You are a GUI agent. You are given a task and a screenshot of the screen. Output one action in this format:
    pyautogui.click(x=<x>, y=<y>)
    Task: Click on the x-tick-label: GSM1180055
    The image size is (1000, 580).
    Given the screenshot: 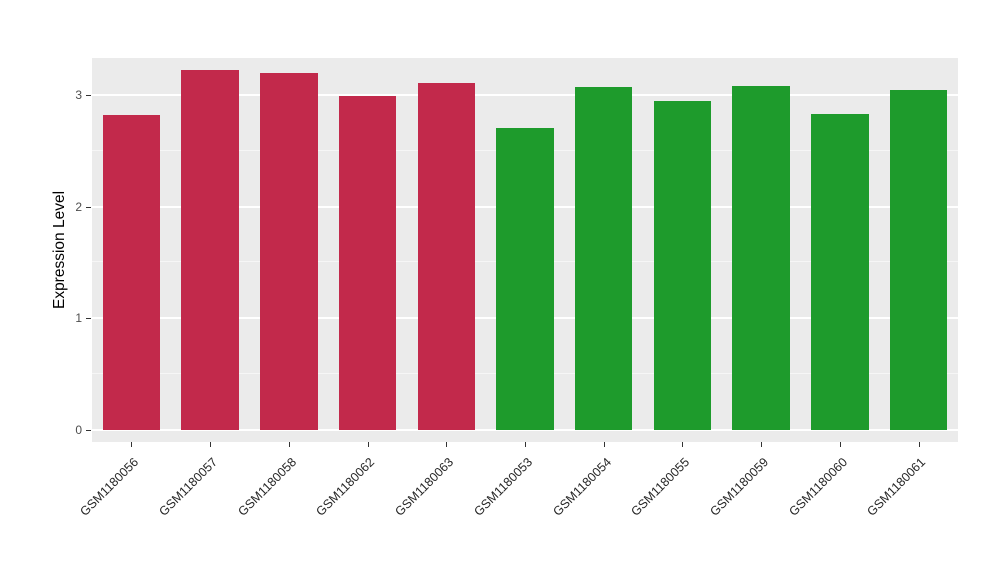 What is the action you would take?
    pyautogui.click(x=660, y=487)
    